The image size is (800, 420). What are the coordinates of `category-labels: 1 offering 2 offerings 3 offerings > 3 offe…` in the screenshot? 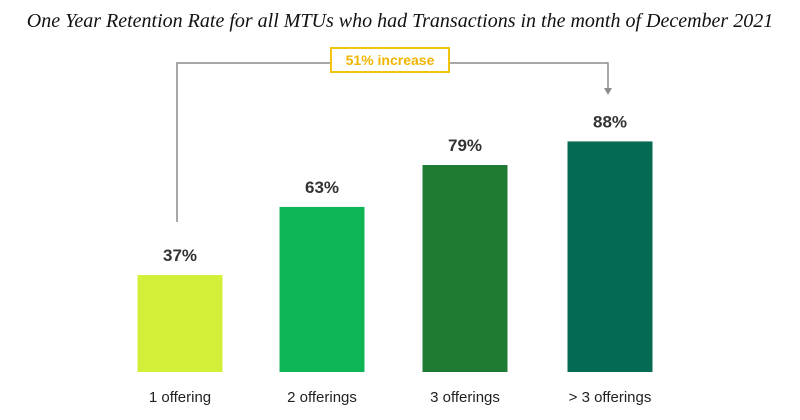 It's located at (400, 397).